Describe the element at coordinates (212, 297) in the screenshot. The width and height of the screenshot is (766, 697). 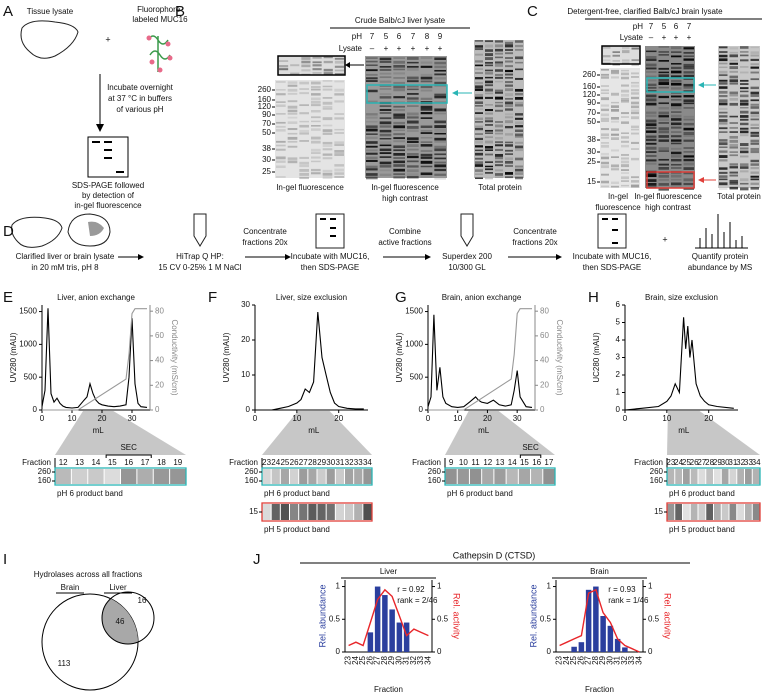
I see `panel-letter: F` at that location.